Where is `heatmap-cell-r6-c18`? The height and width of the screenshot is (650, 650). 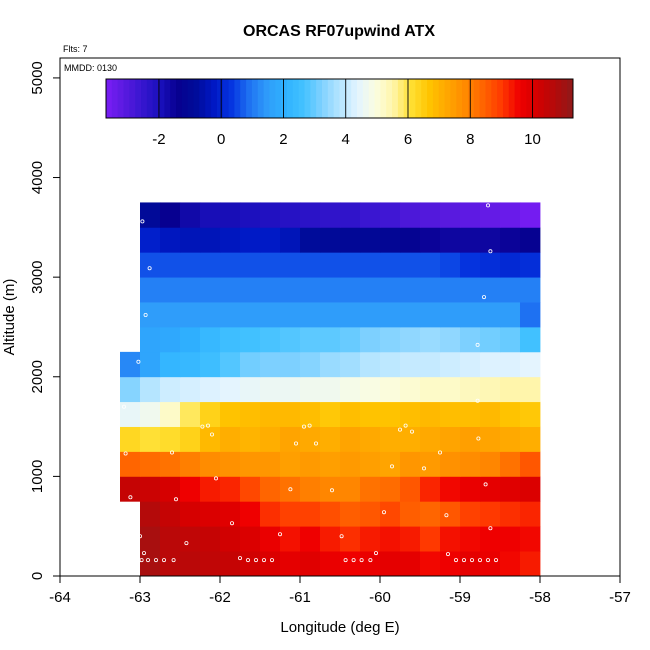 heatmap-cell-r6-c18 is located at coordinates (490, 414).